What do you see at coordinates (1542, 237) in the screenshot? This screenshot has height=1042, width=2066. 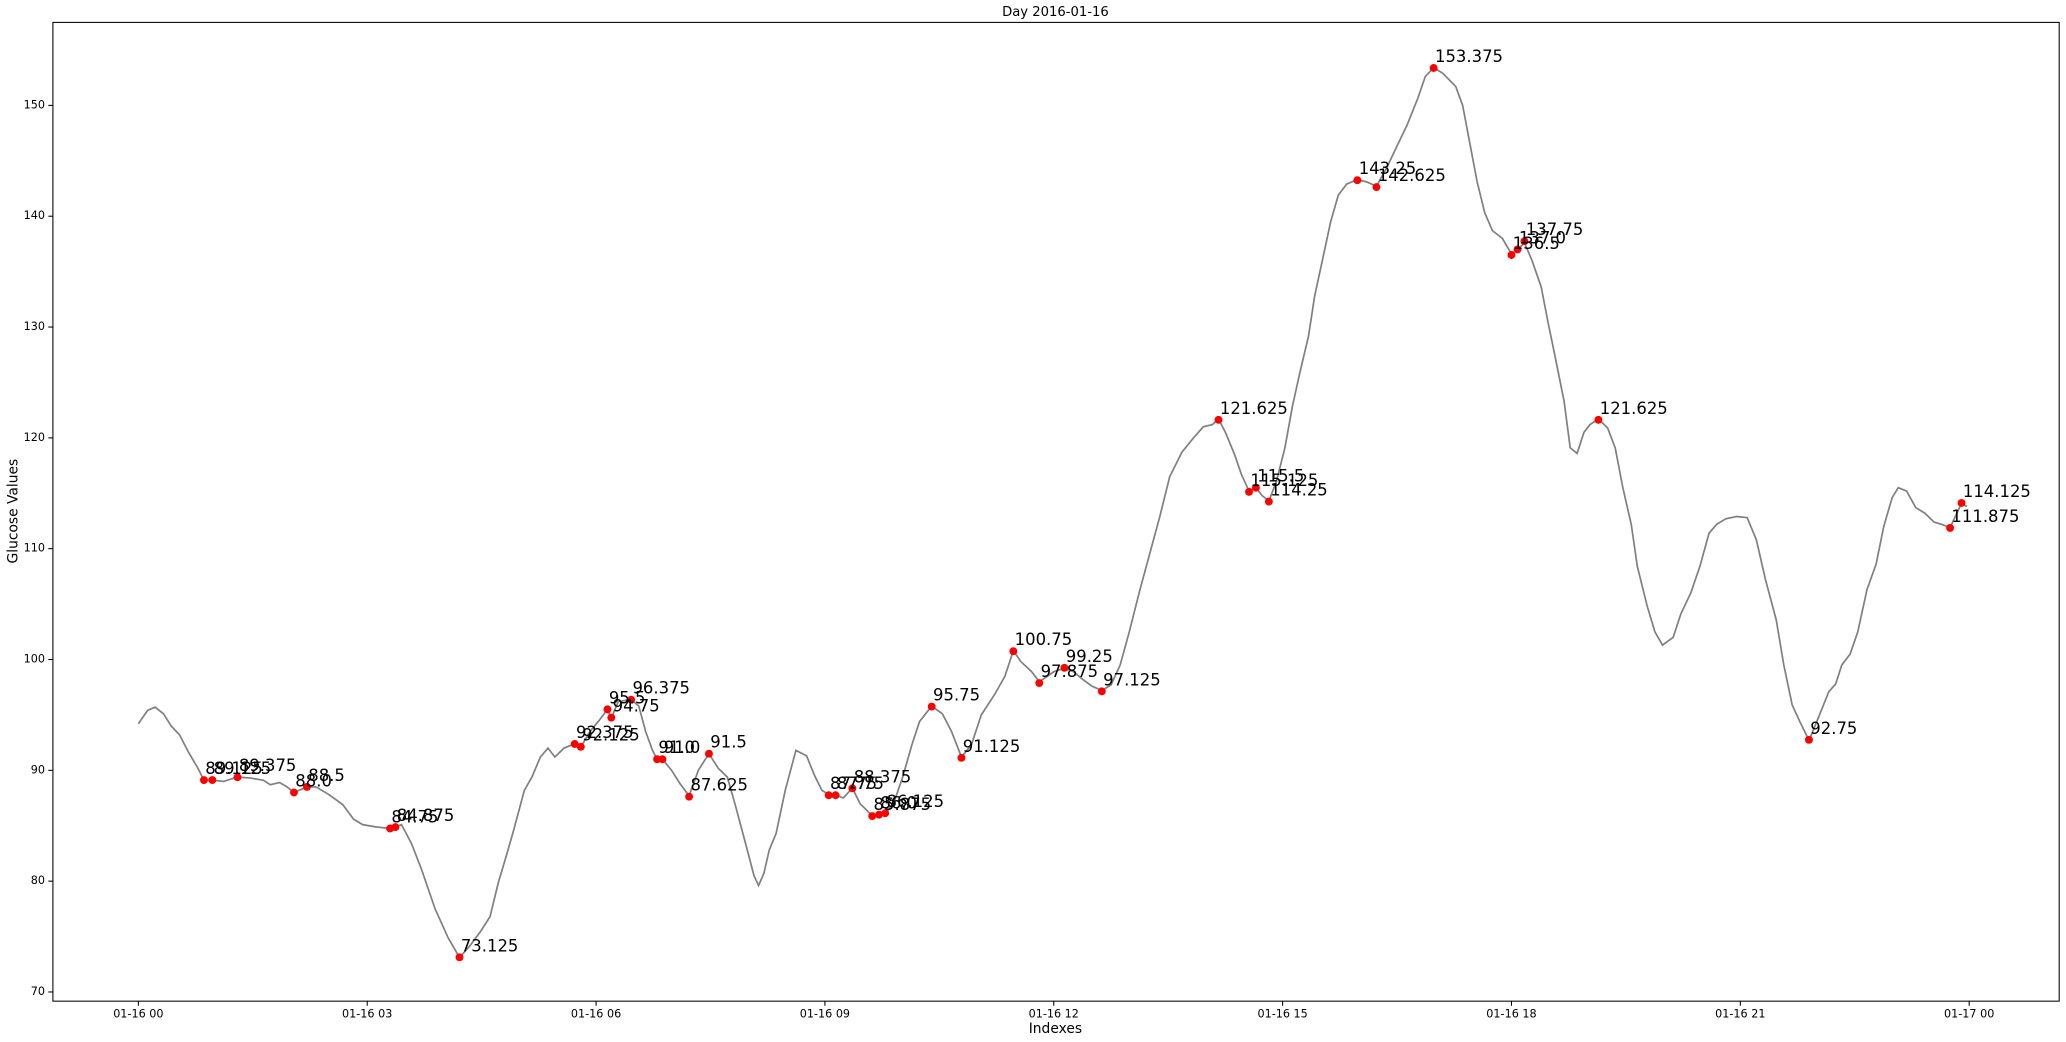 I see `point-annotation: 137.0` at bounding box center [1542, 237].